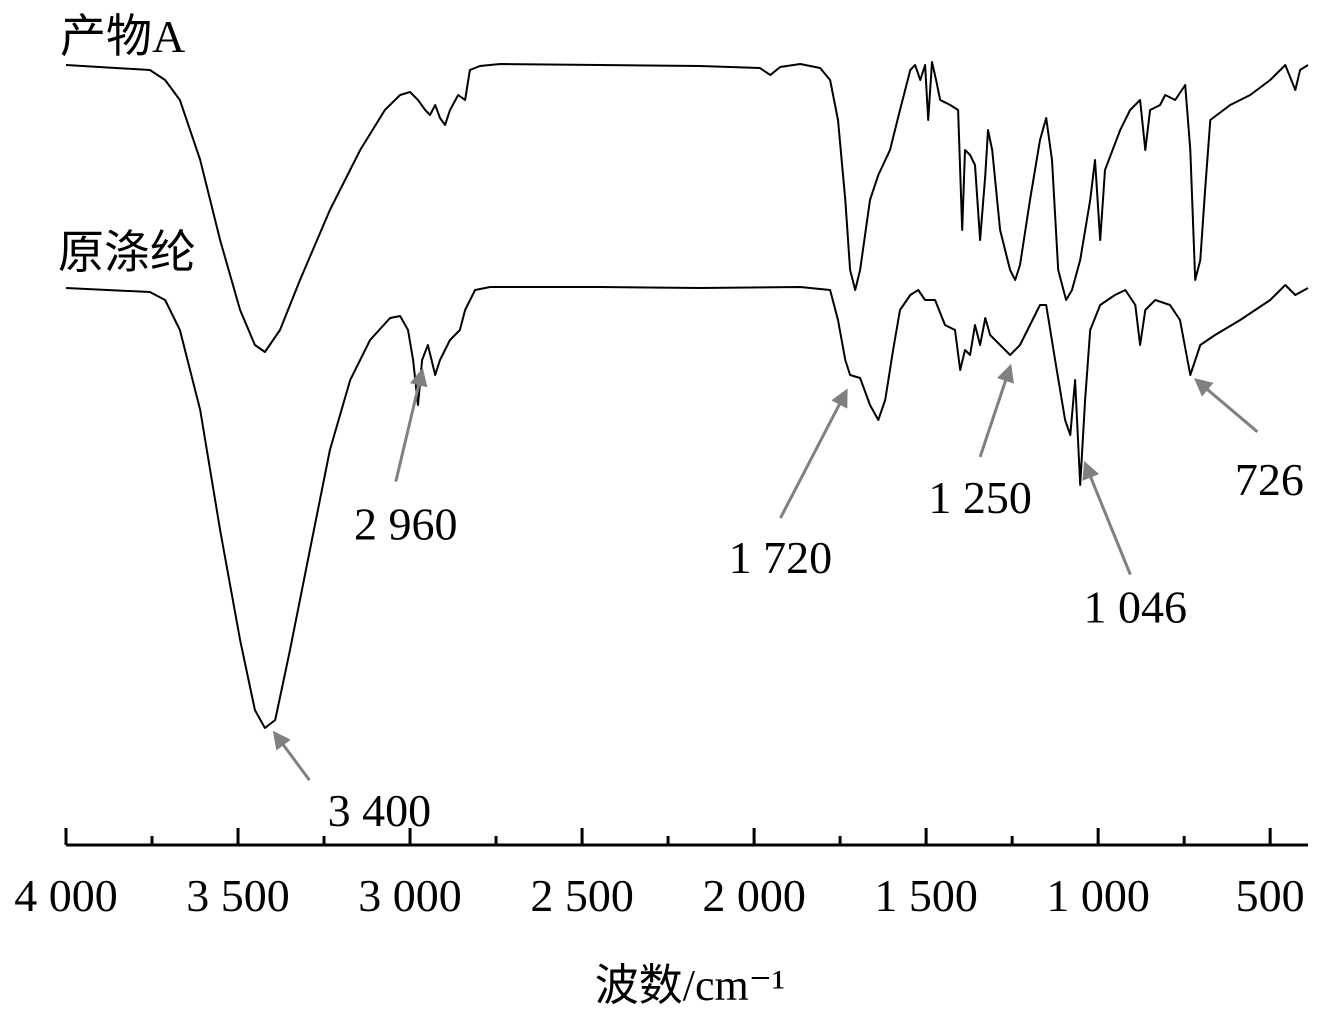 The width and height of the screenshot is (1321, 1019). I want to click on x-tick-label: 2 000, so click(754, 895).